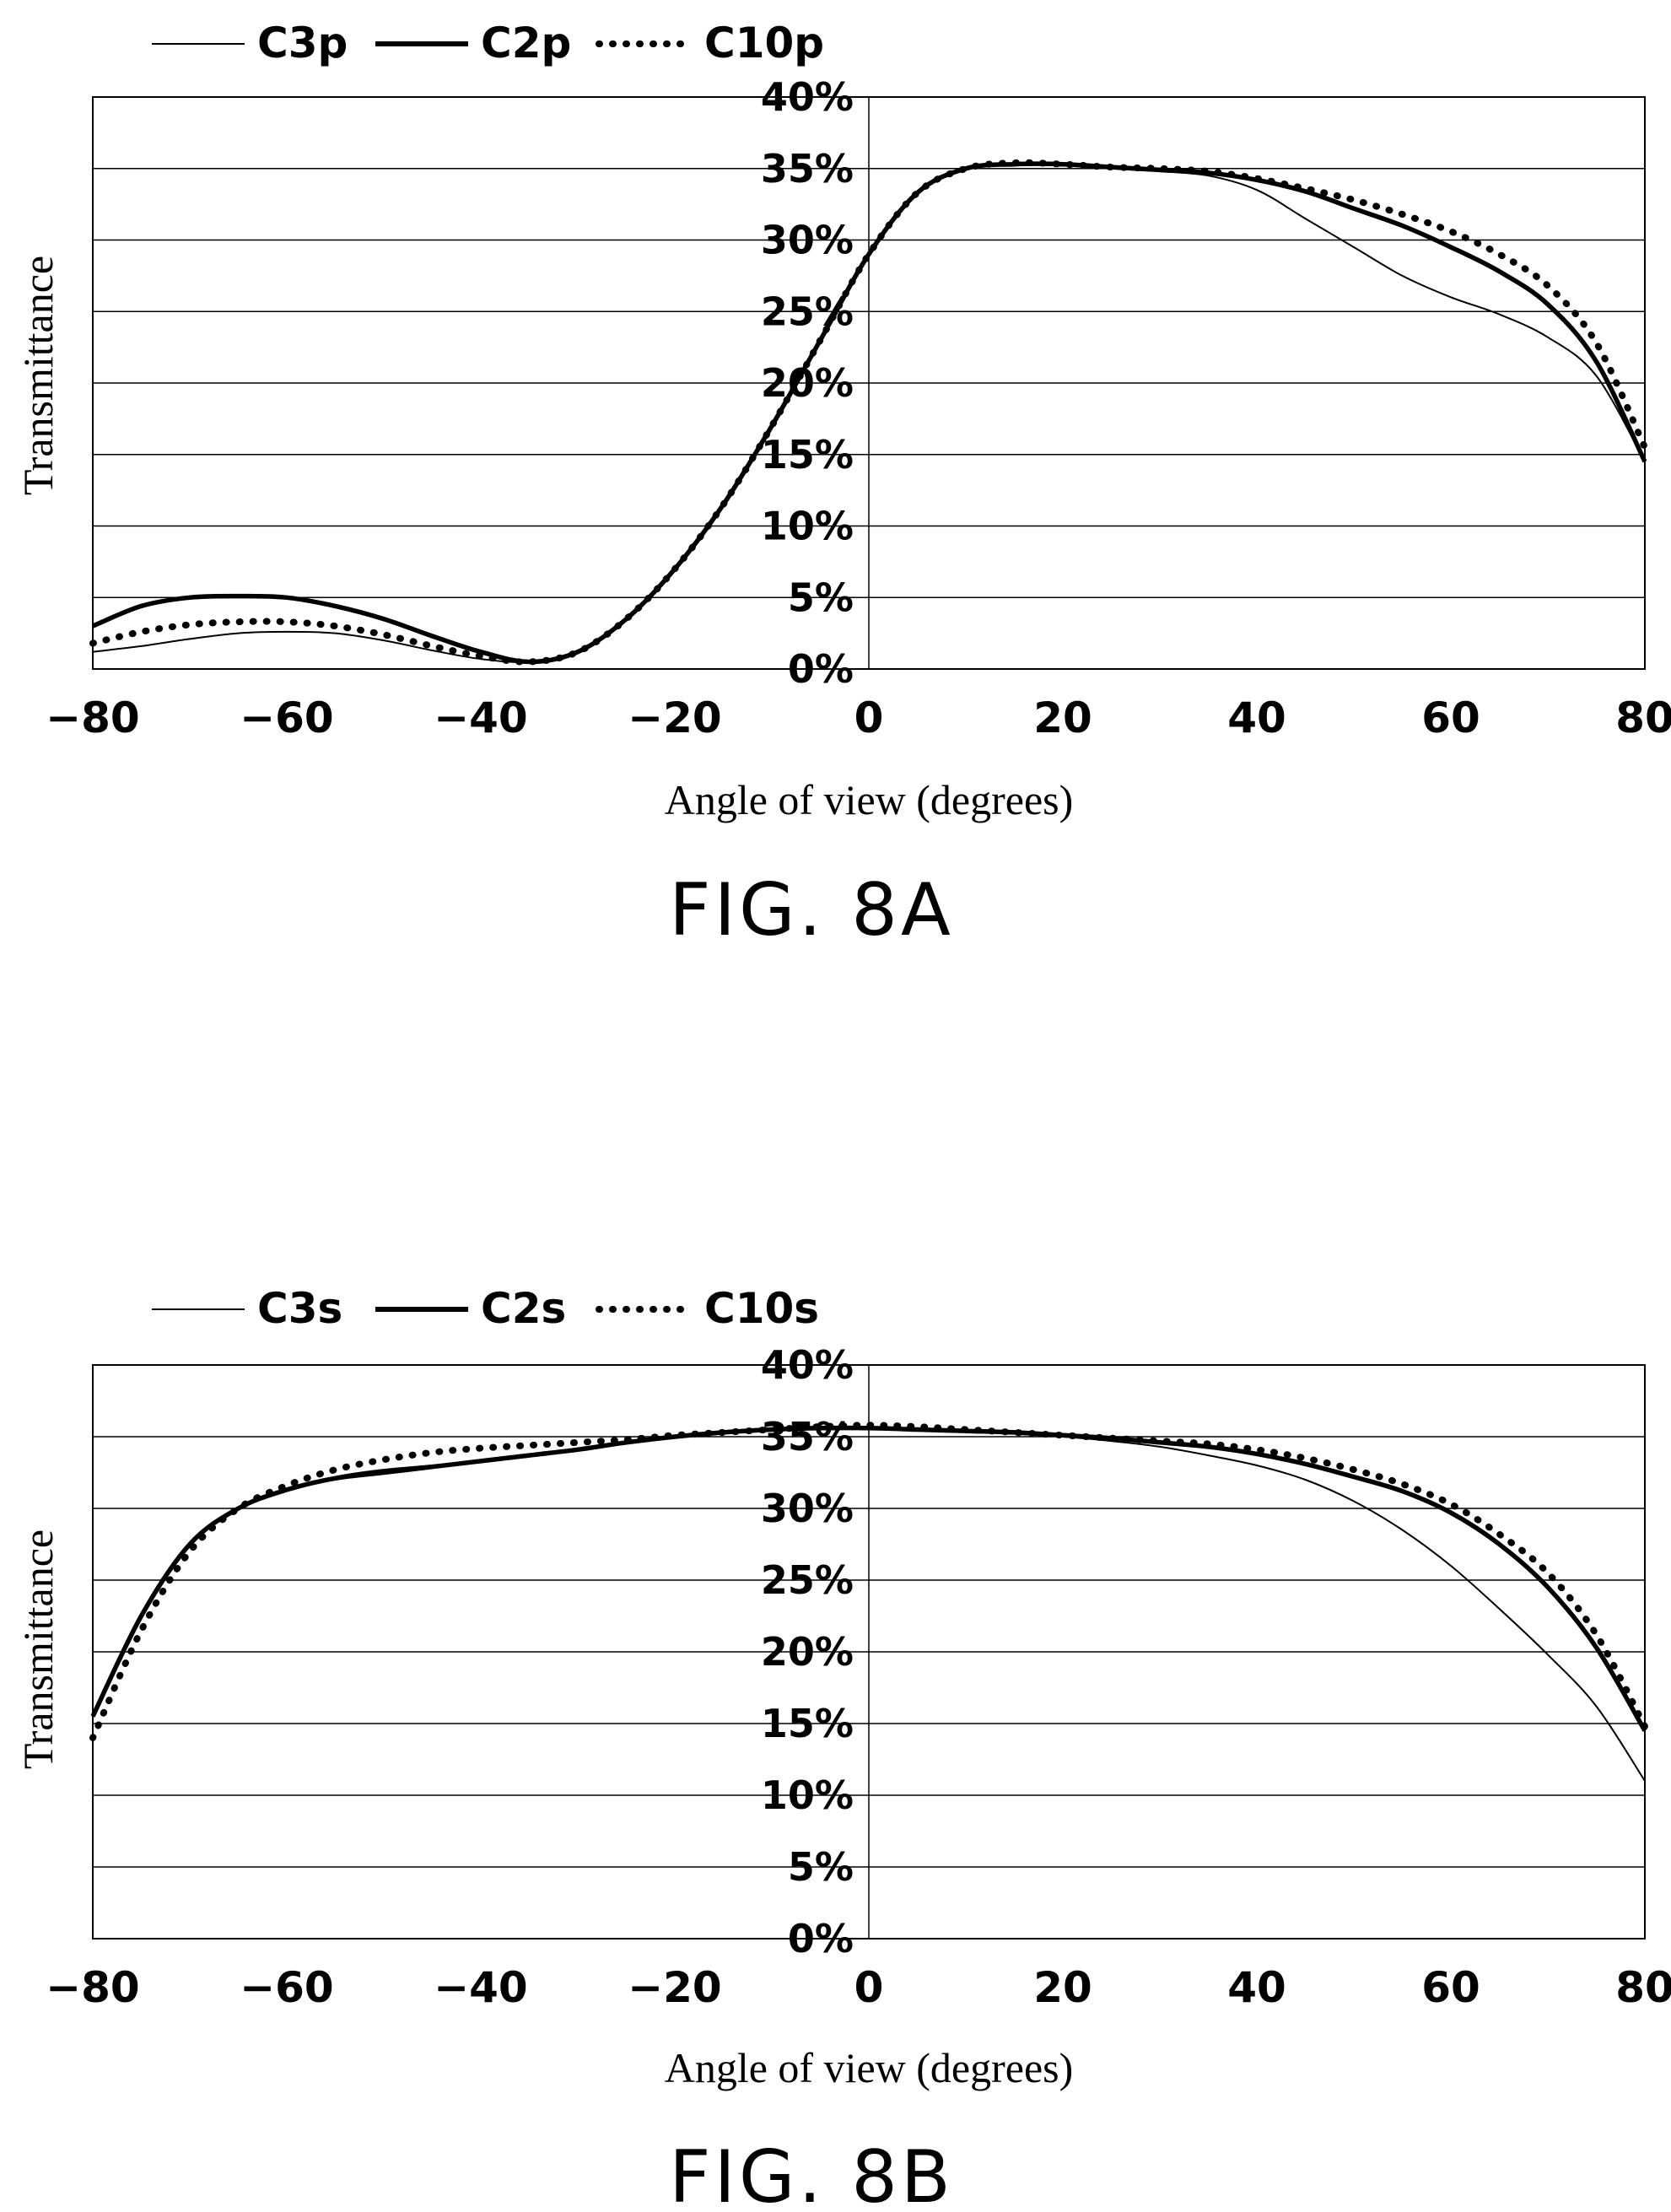 The image size is (1671, 2212). I want to click on series-line-c10s, so click(869, 1581).